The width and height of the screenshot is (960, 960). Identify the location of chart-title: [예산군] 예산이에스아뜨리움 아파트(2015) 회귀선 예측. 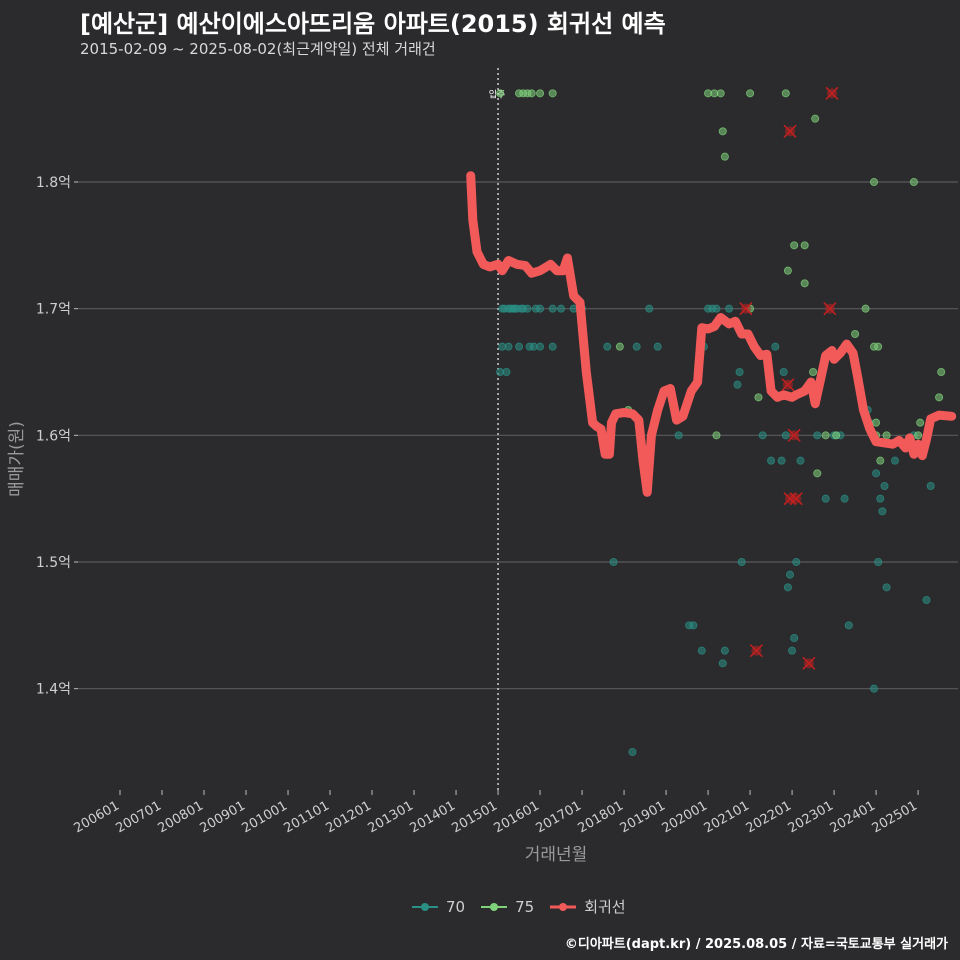
(373, 24).